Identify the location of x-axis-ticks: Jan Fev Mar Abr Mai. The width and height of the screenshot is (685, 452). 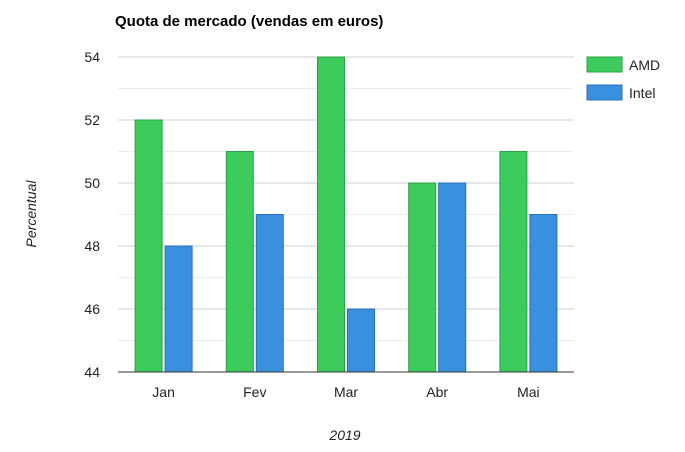
(345, 392).